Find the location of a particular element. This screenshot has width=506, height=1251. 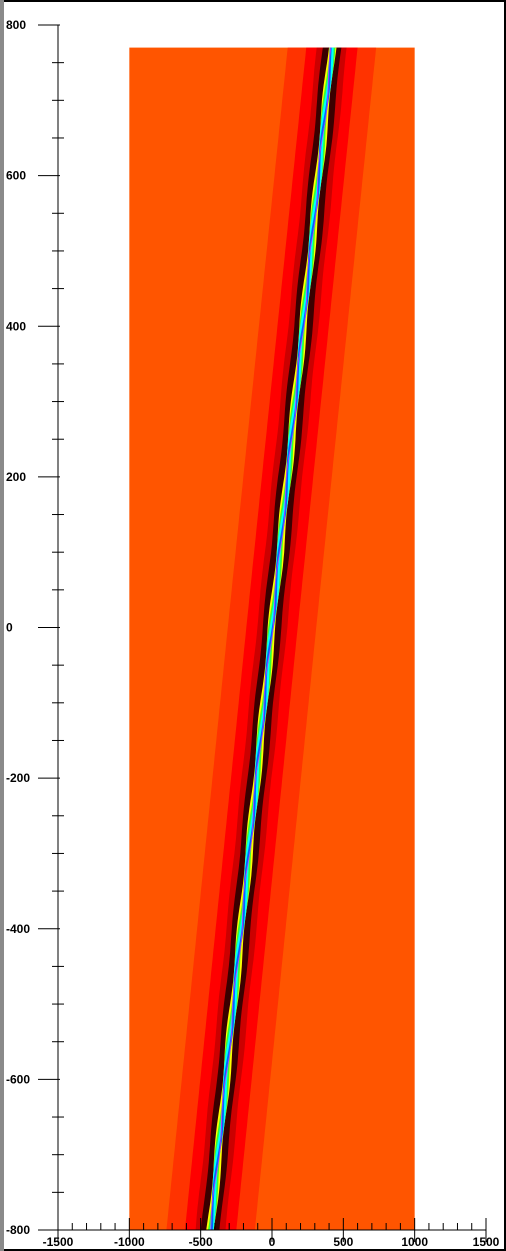

x-tick-label: 0 is located at coordinates (272, 1242).